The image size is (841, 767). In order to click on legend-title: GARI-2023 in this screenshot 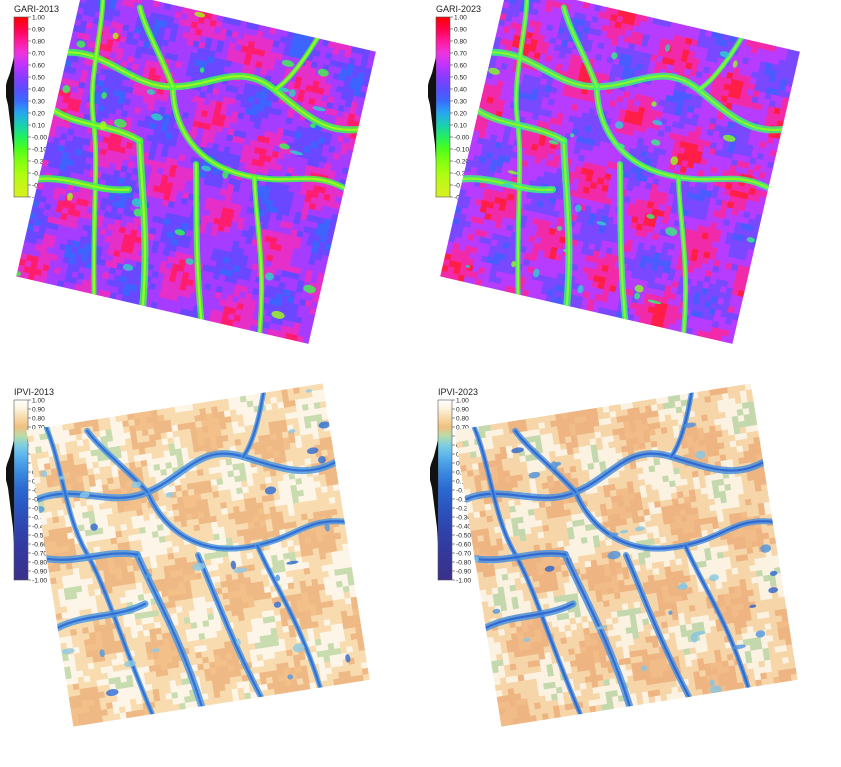, I will do `click(459, 9)`.